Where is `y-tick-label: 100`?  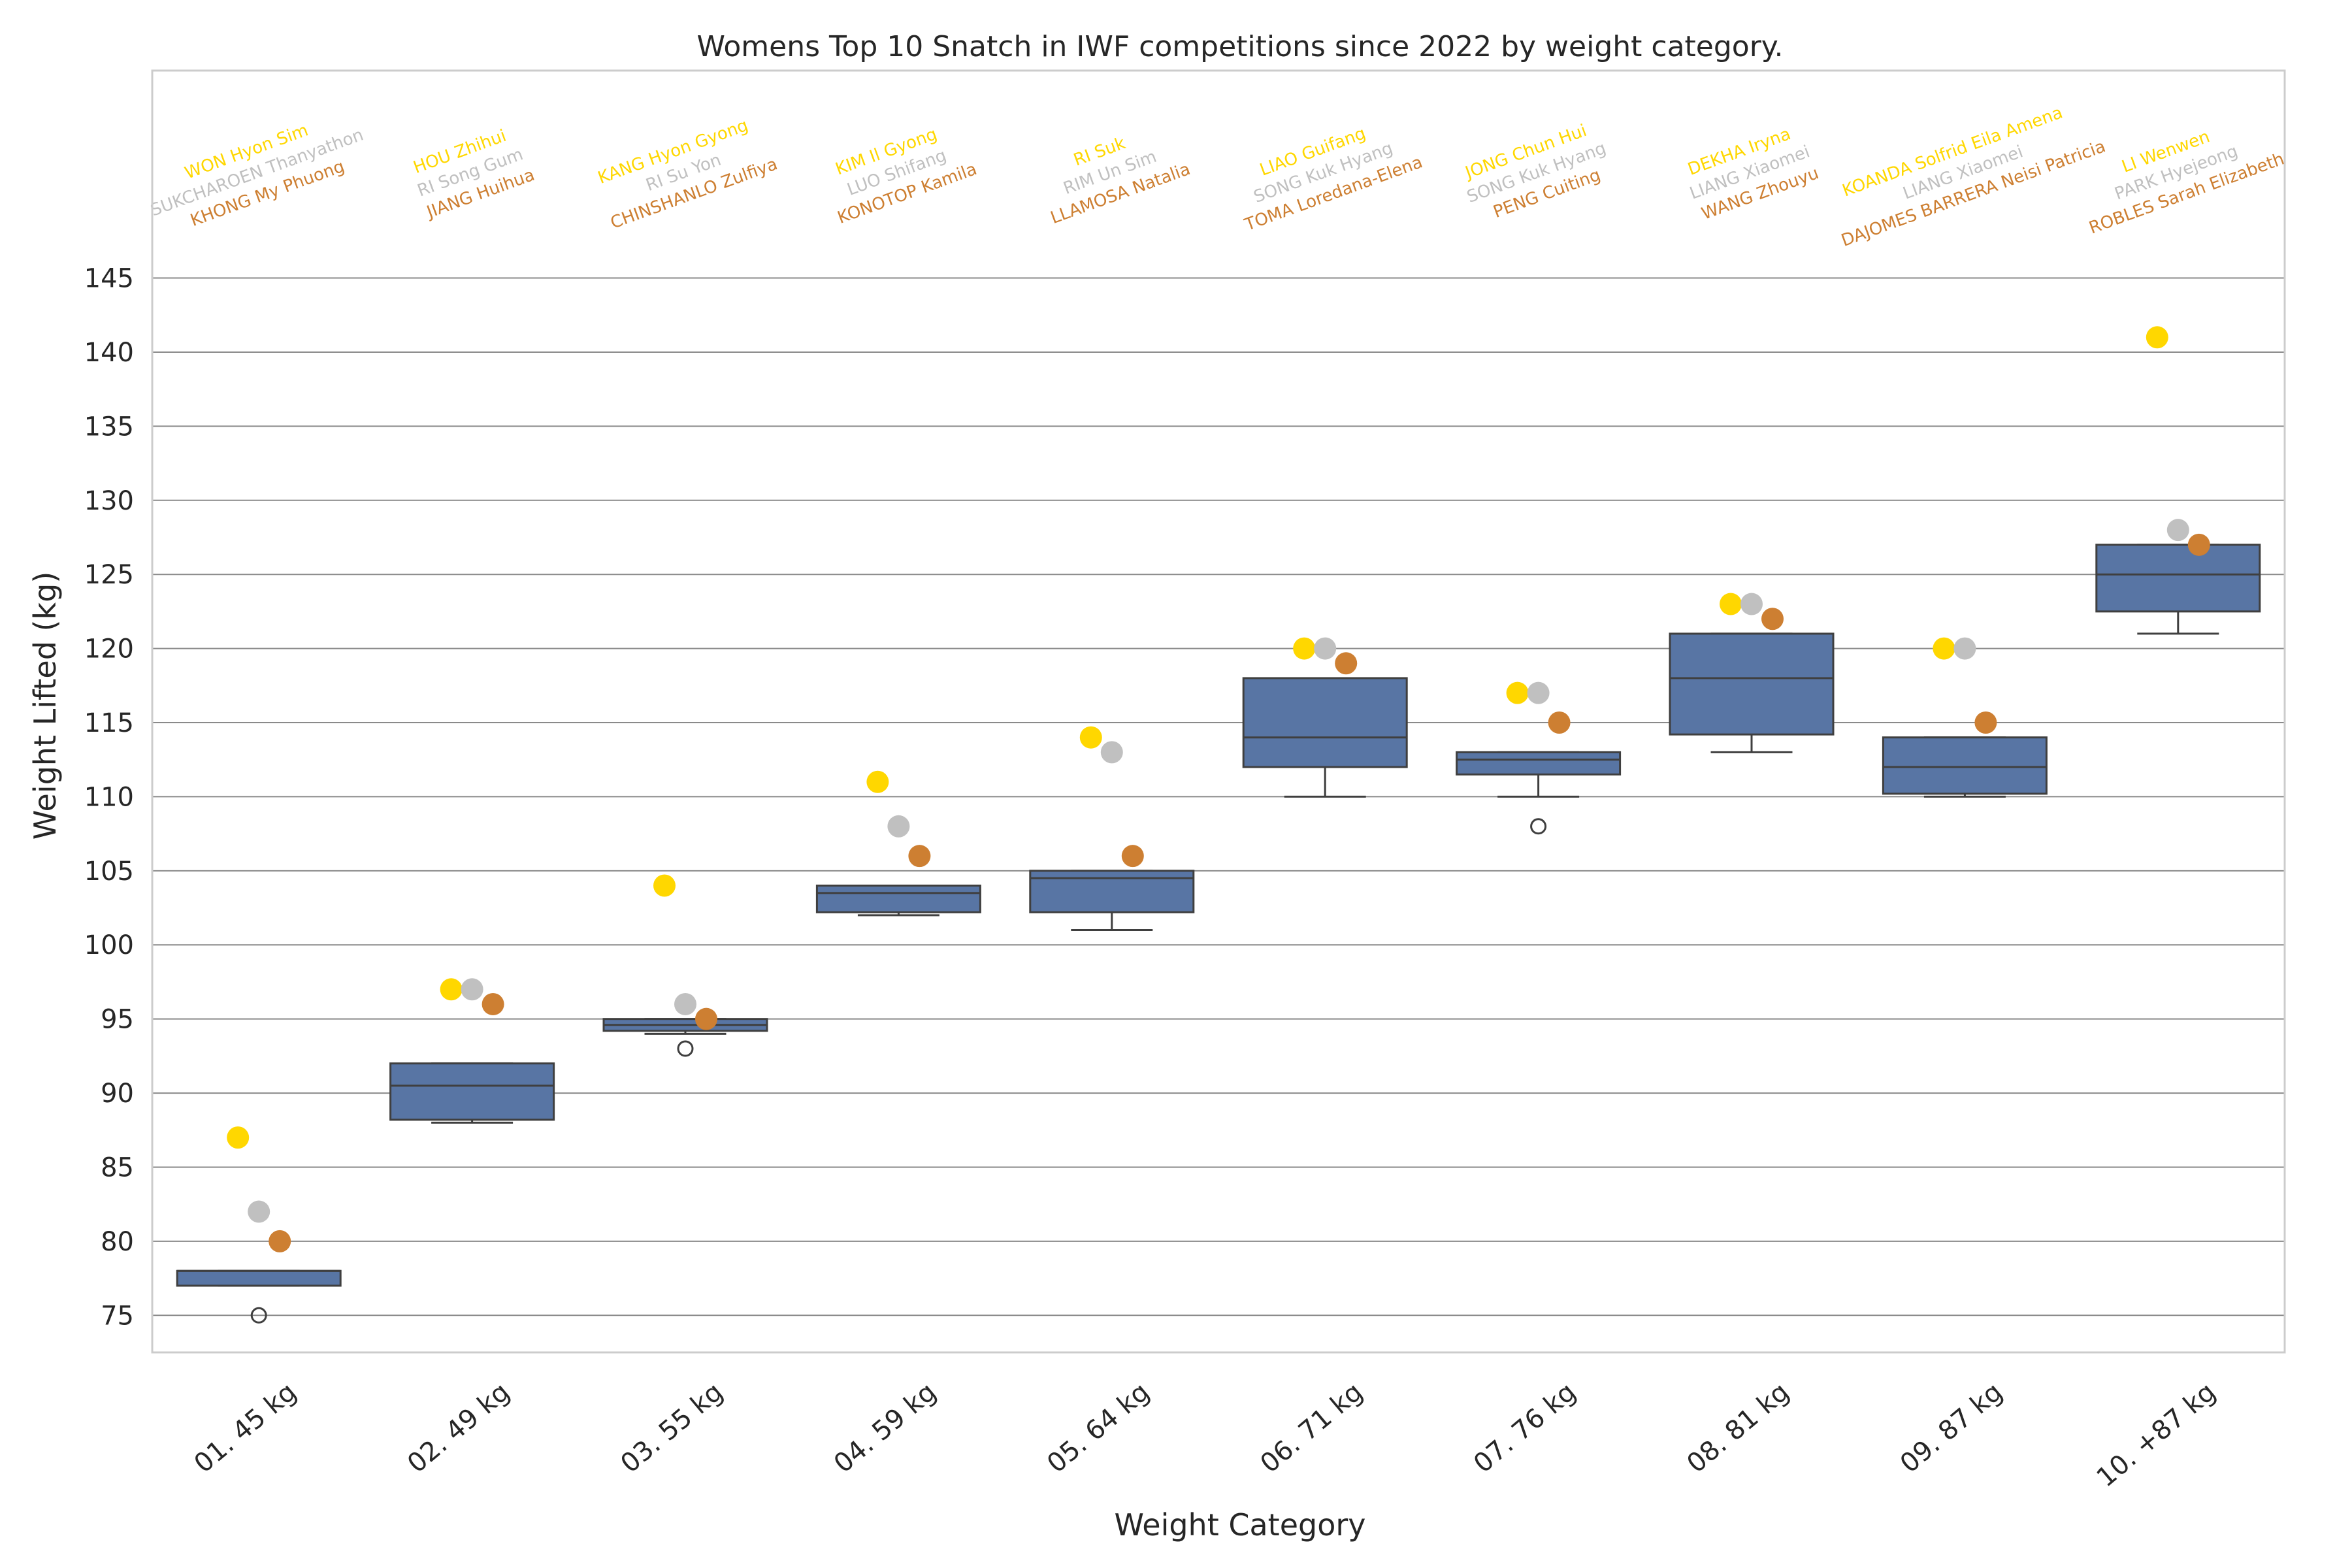 y-tick-label: 100 is located at coordinates (109, 945).